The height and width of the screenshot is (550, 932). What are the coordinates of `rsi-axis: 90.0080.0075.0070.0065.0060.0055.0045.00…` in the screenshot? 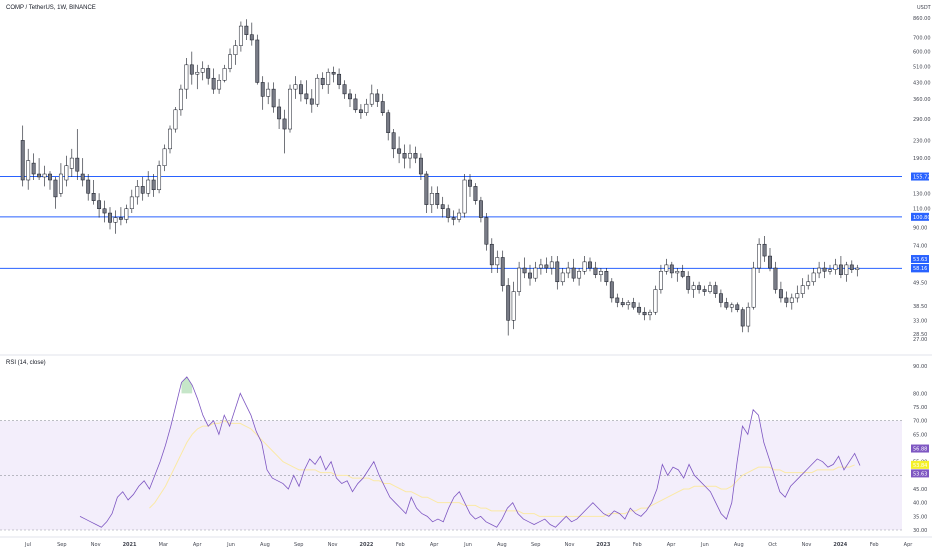 It's located at (920, 449).